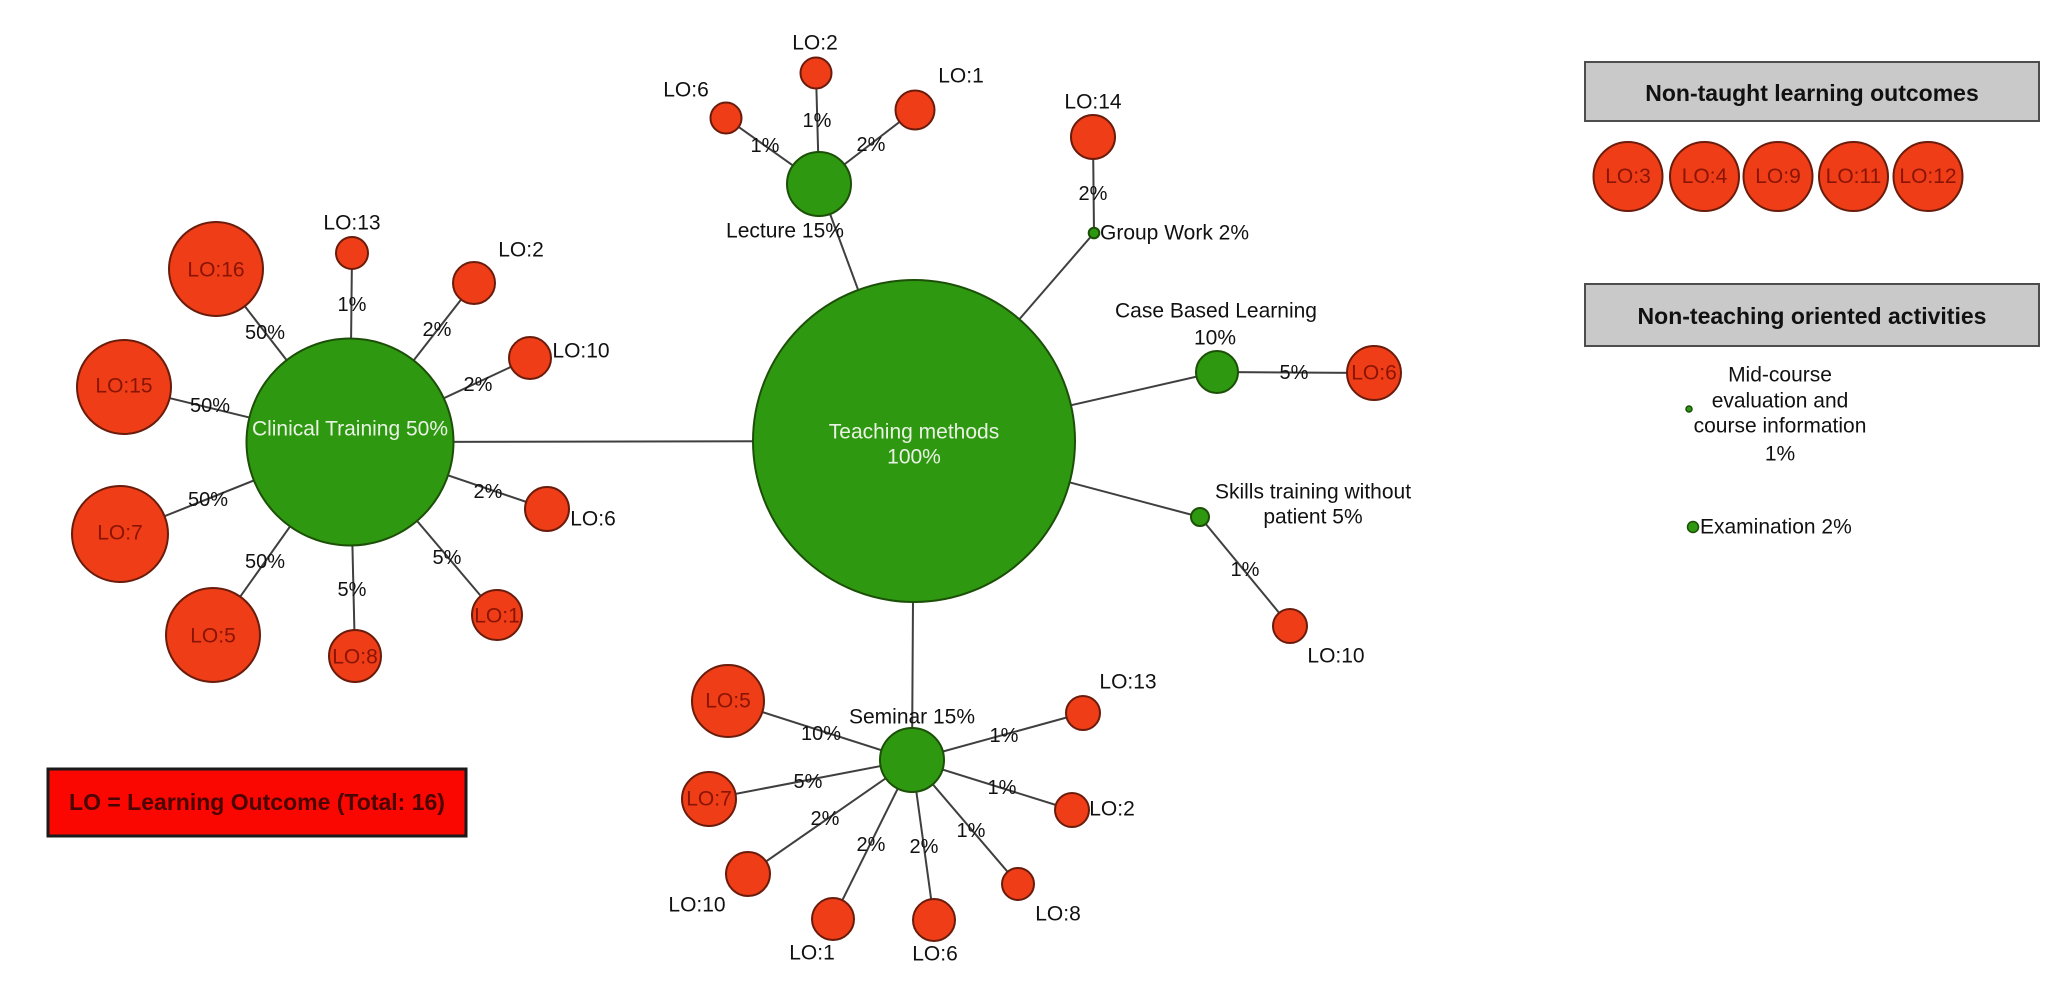 This screenshot has width=2059, height=1001. Describe the element at coordinates (1780, 375) in the screenshot. I see `svg-text: Mid-course` at that location.